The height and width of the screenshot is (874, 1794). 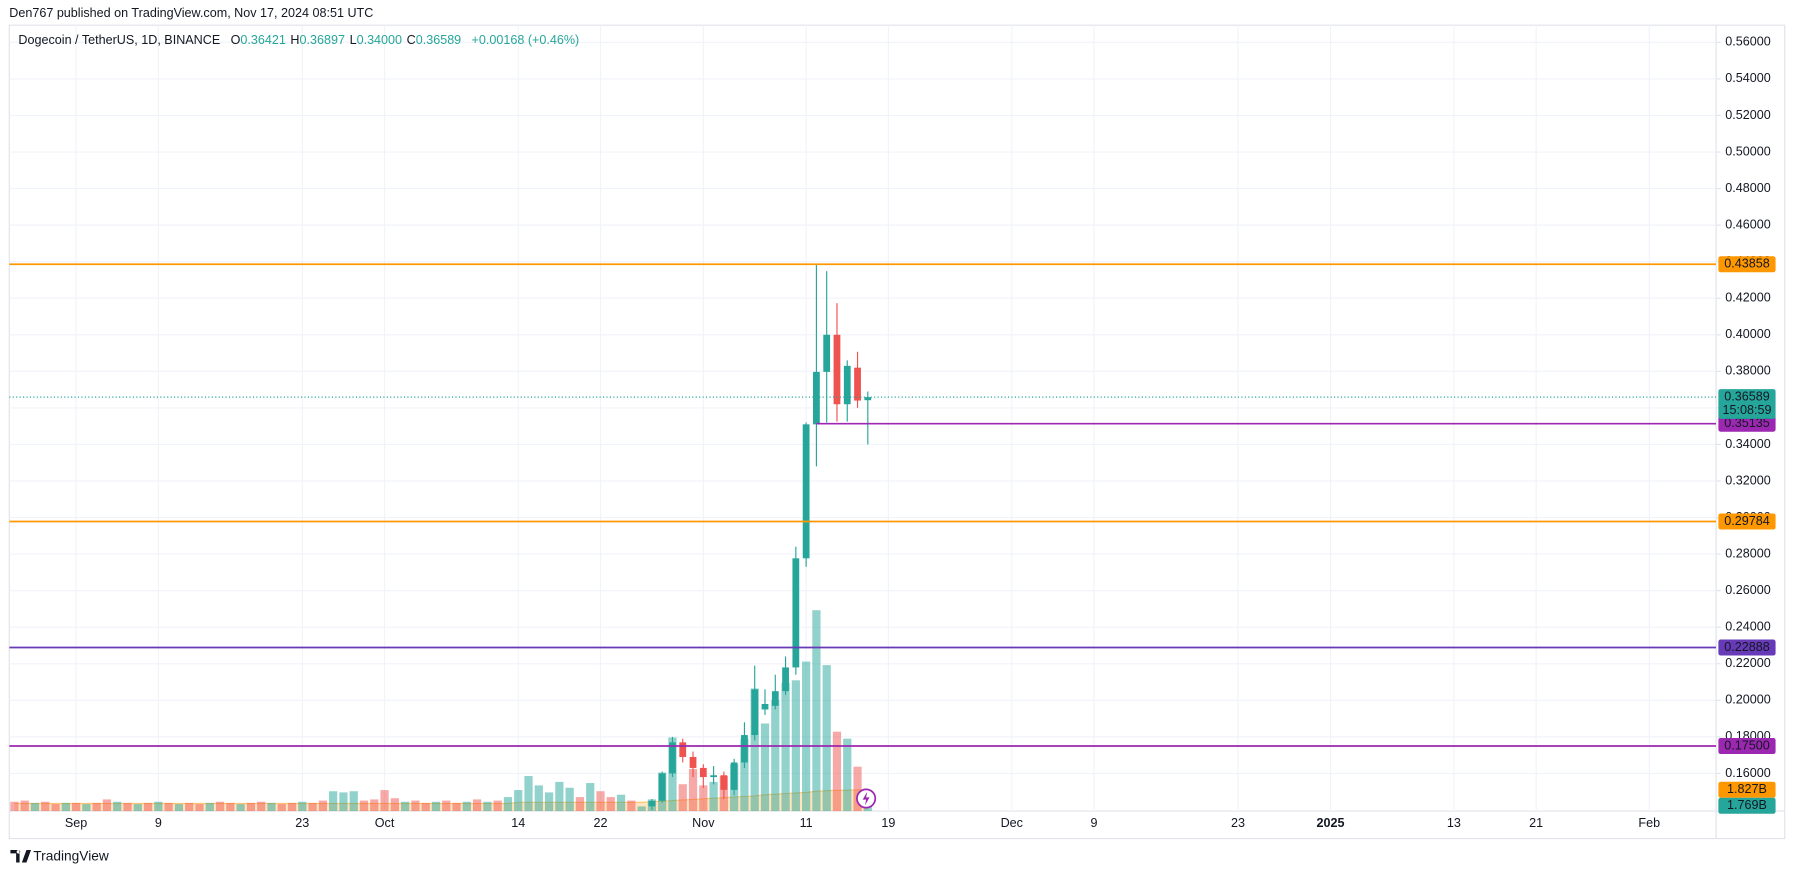 I want to click on x-tick-label: Nov, so click(x=703, y=823).